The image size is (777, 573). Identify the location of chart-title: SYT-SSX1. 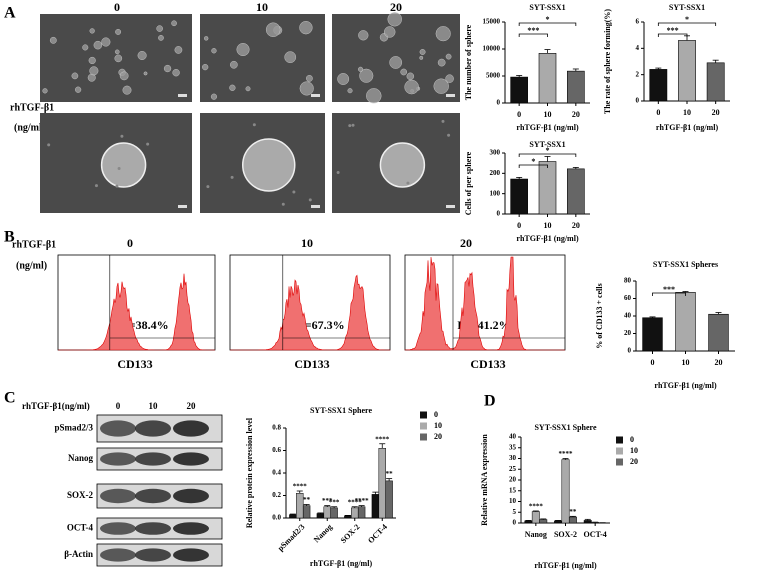
(547, 7).